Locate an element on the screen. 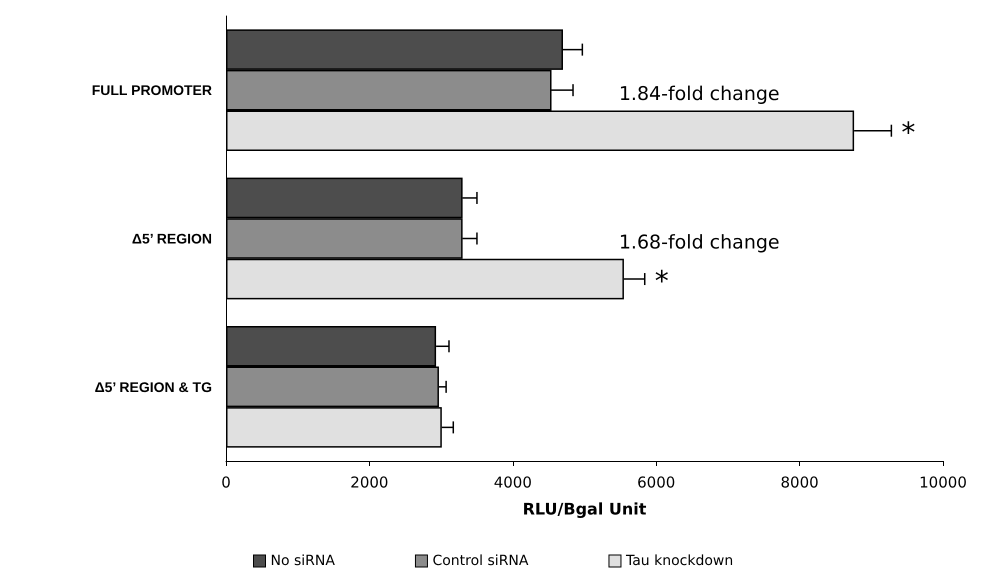 This screenshot has height=583, width=987. annotation: 1.68-fold change is located at coordinates (699, 243).